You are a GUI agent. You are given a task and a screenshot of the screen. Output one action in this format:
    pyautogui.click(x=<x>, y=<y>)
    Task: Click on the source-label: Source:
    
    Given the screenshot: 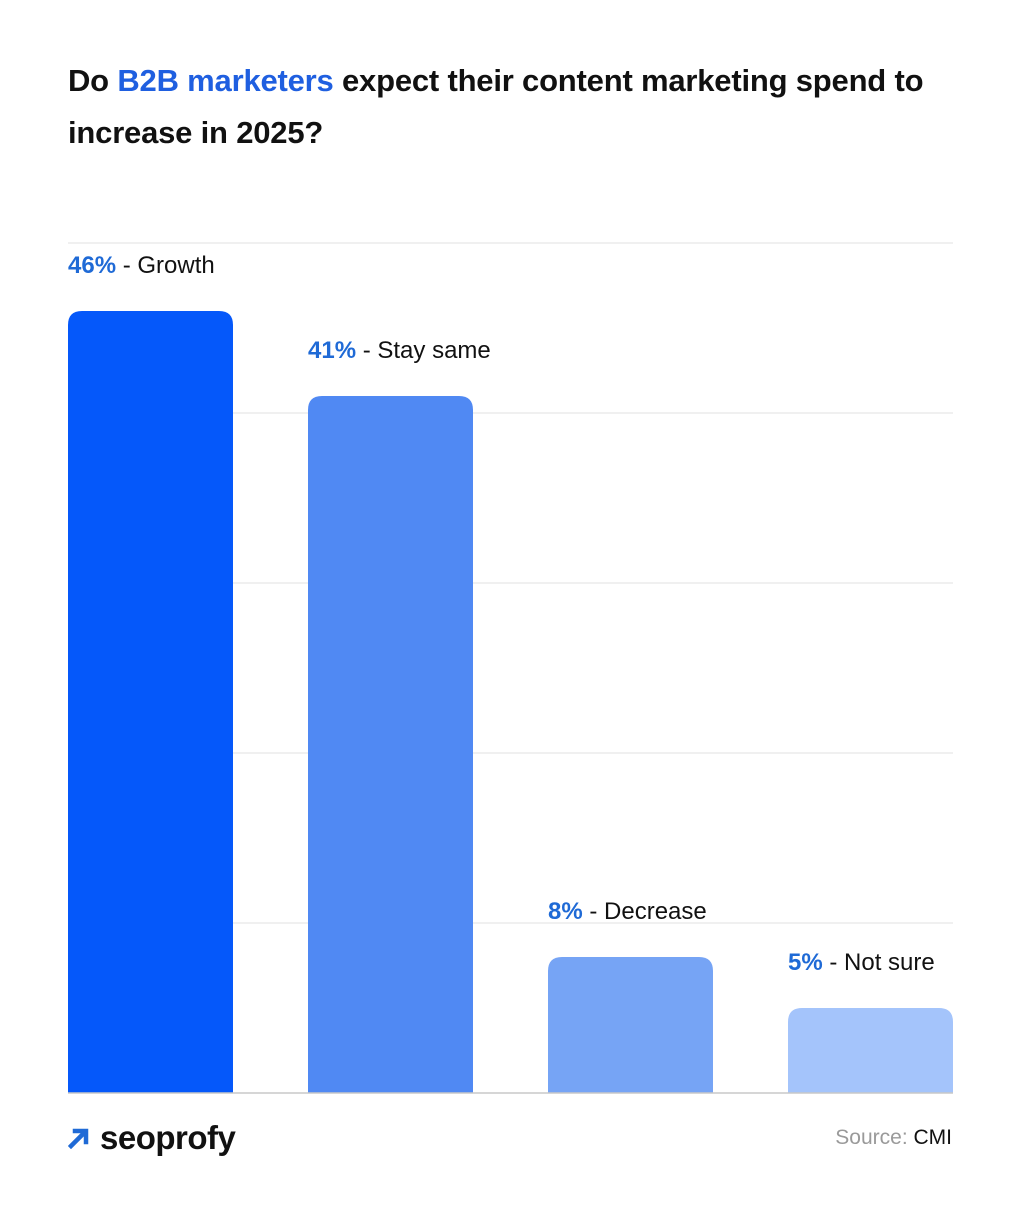 What is the action you would take?
    pyautogui.click(x=874, y=1137)
    